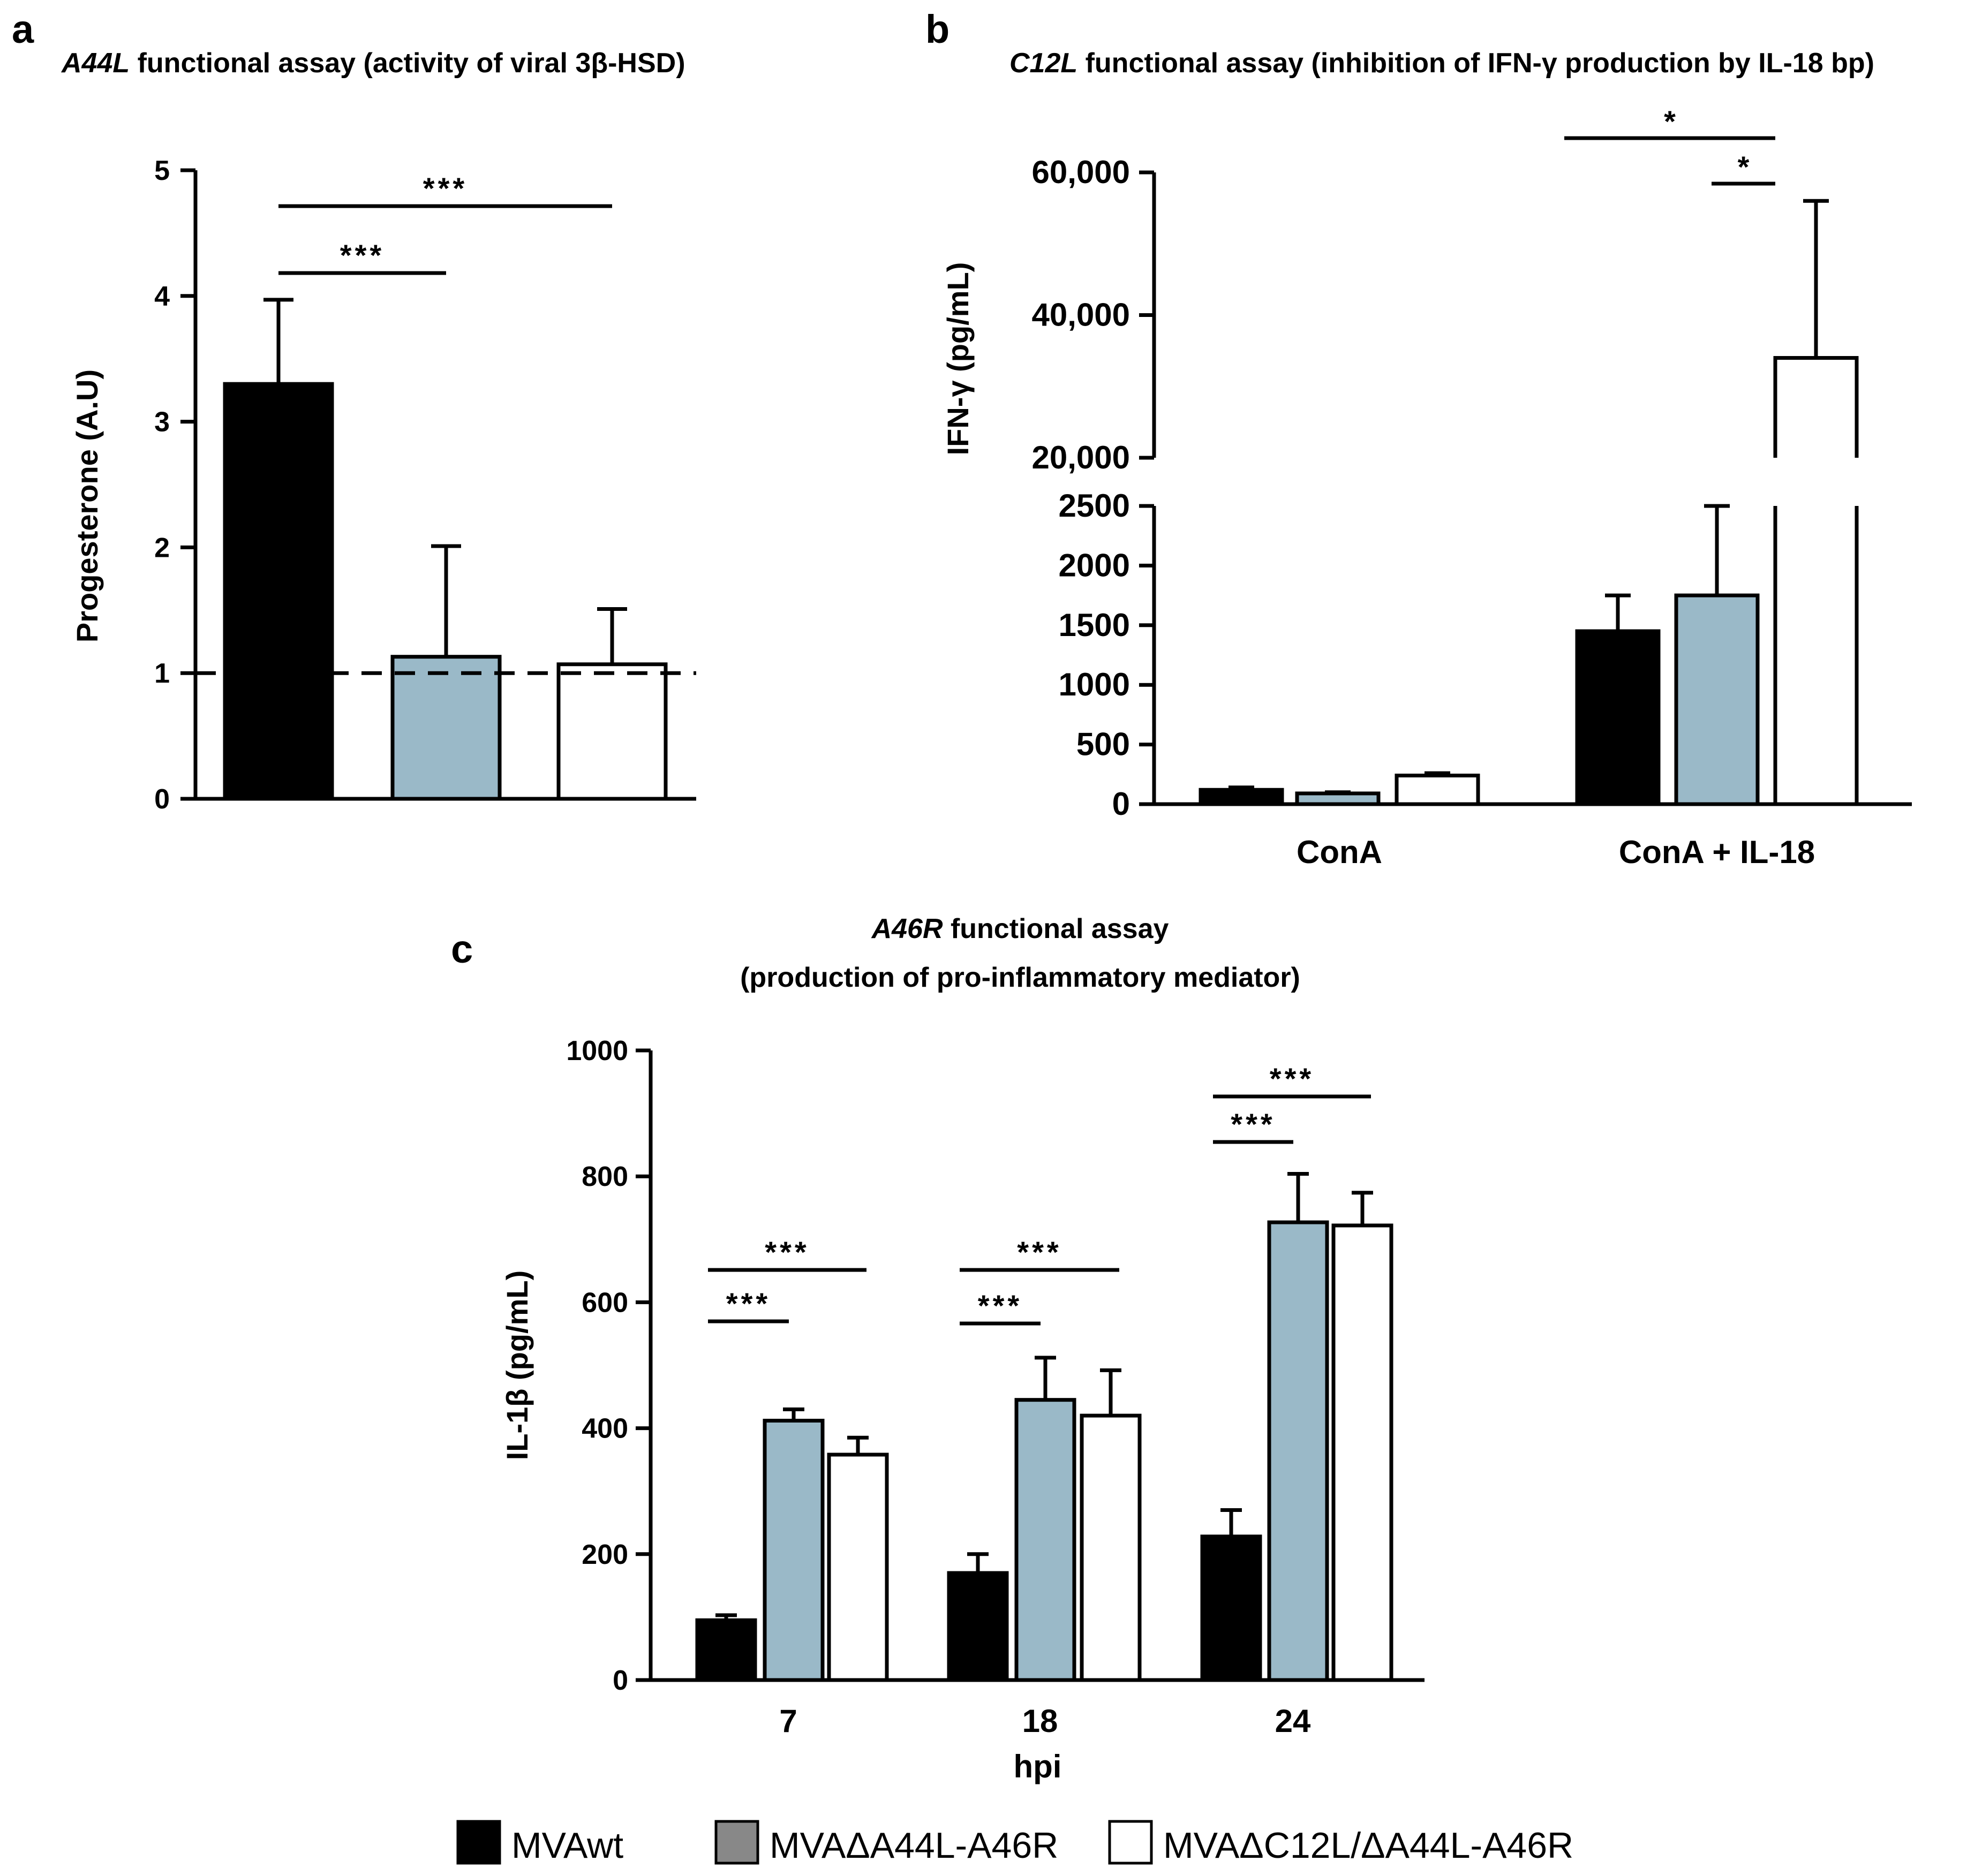  What do you see at coordinates (96, 63) in the screenshot?
I see `panel-a-title-gene: A44L` at bounding box center [96, 63].